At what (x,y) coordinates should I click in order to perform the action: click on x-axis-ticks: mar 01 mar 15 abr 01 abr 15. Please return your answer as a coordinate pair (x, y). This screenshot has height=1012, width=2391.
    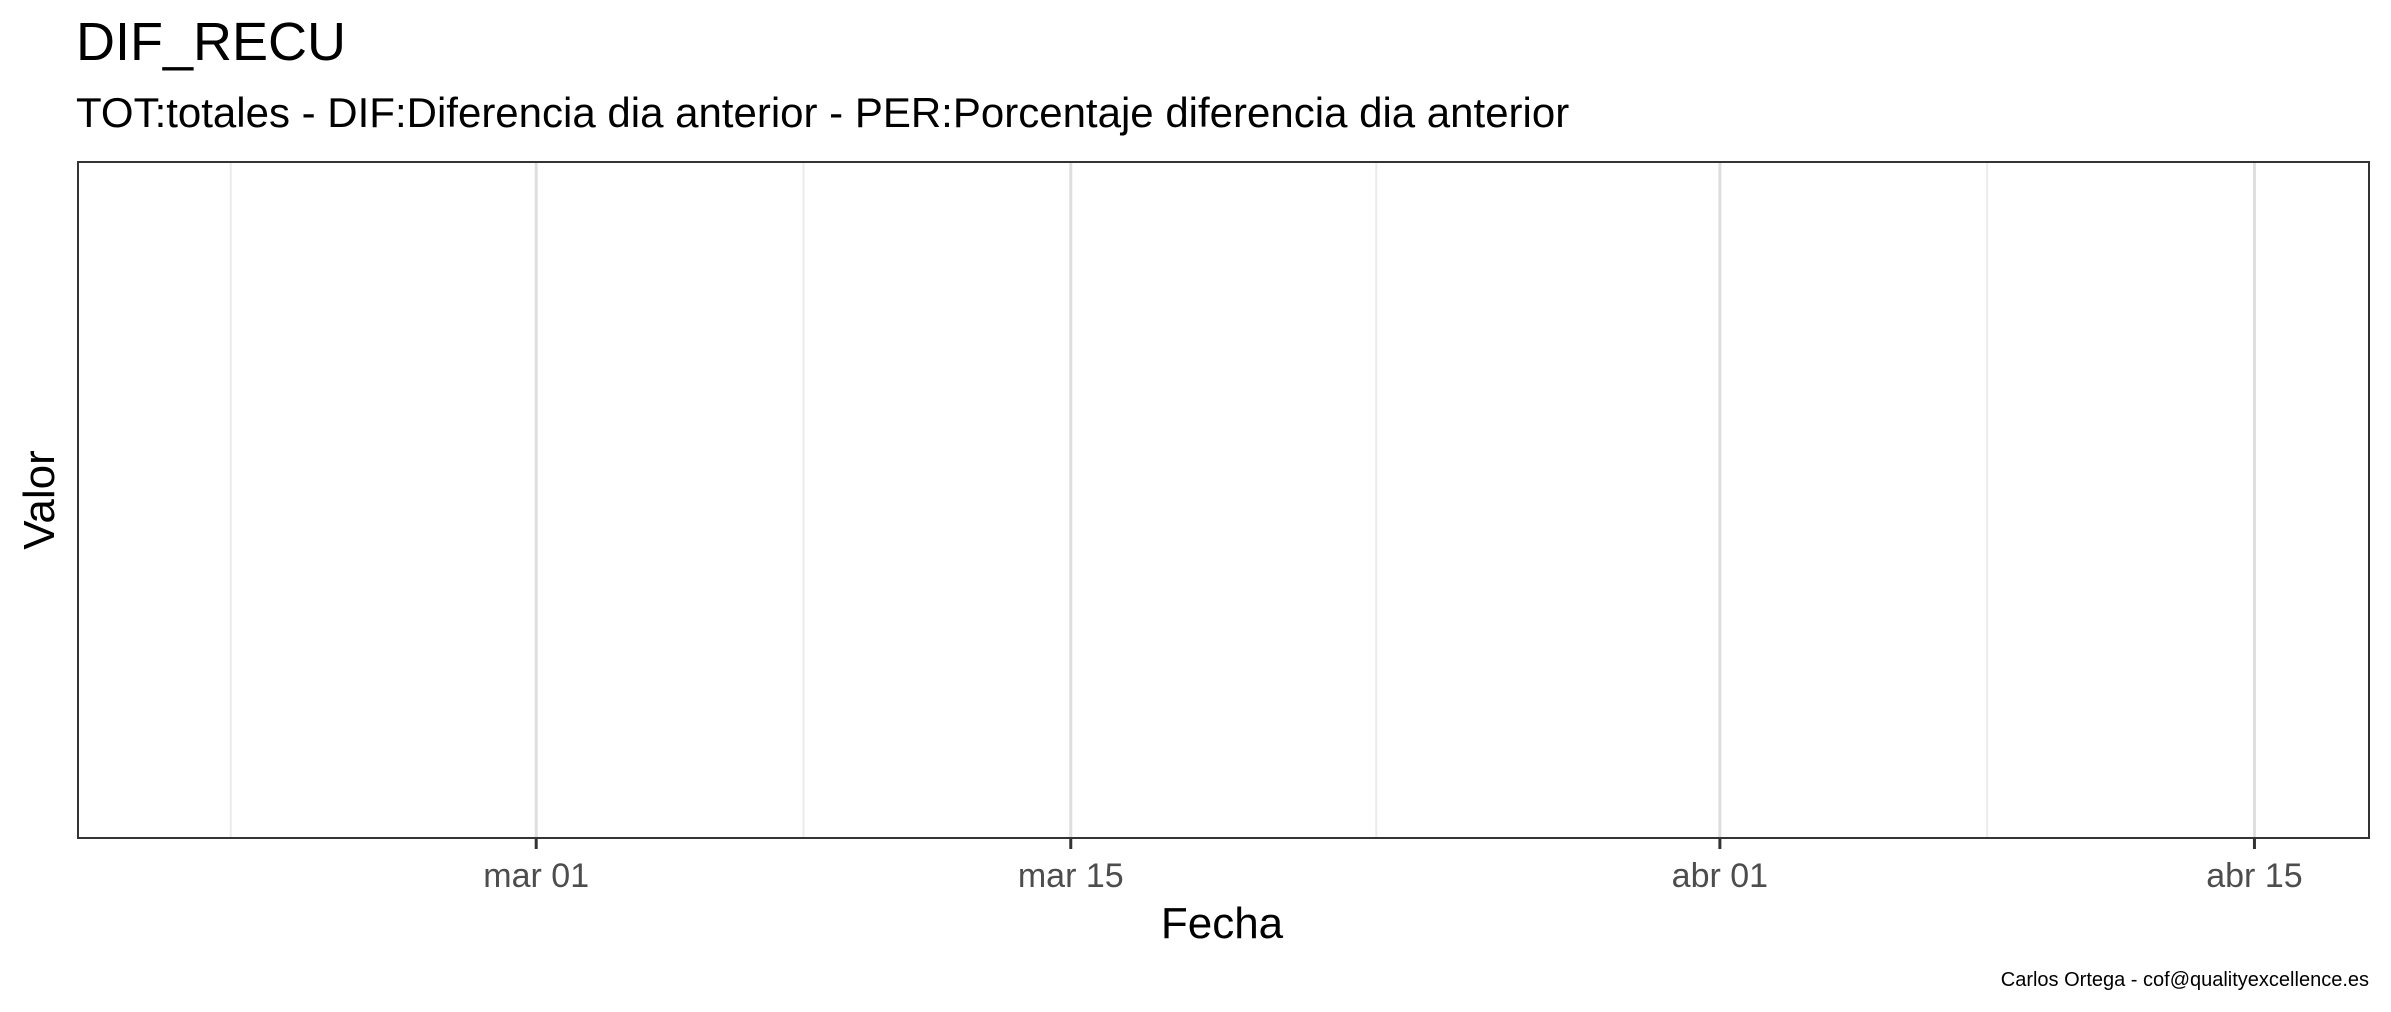
    Looking at the image, I should click on (1393, 866).